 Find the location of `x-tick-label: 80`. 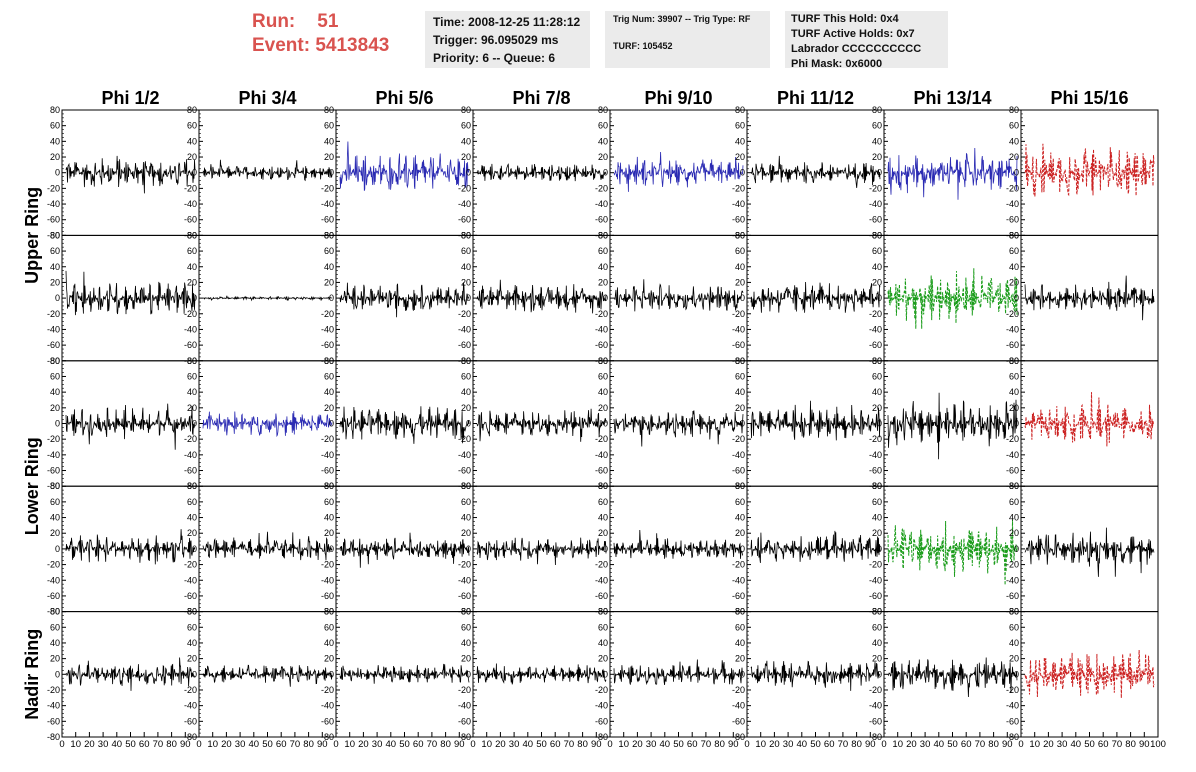

x-tick-label: 80 is located at coordinates (445, 744).